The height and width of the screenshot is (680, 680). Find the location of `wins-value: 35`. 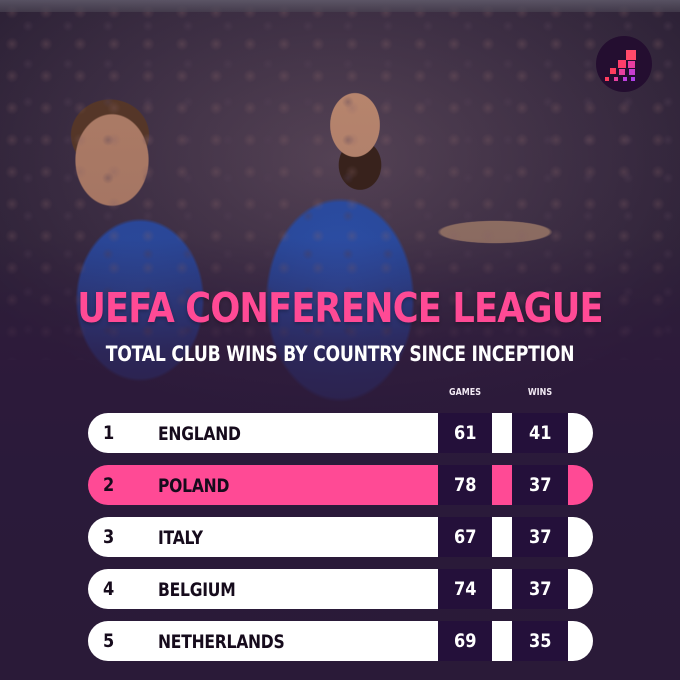

wins-value: 35 is located at coordinates (540, 641).